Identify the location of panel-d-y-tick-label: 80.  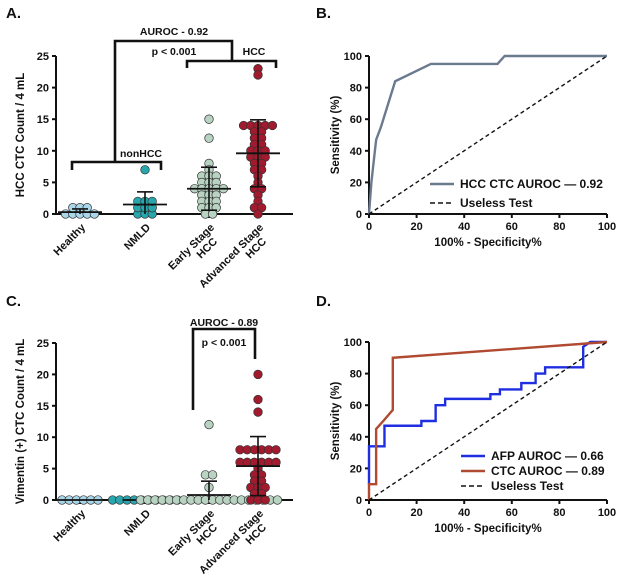
(356, 375).